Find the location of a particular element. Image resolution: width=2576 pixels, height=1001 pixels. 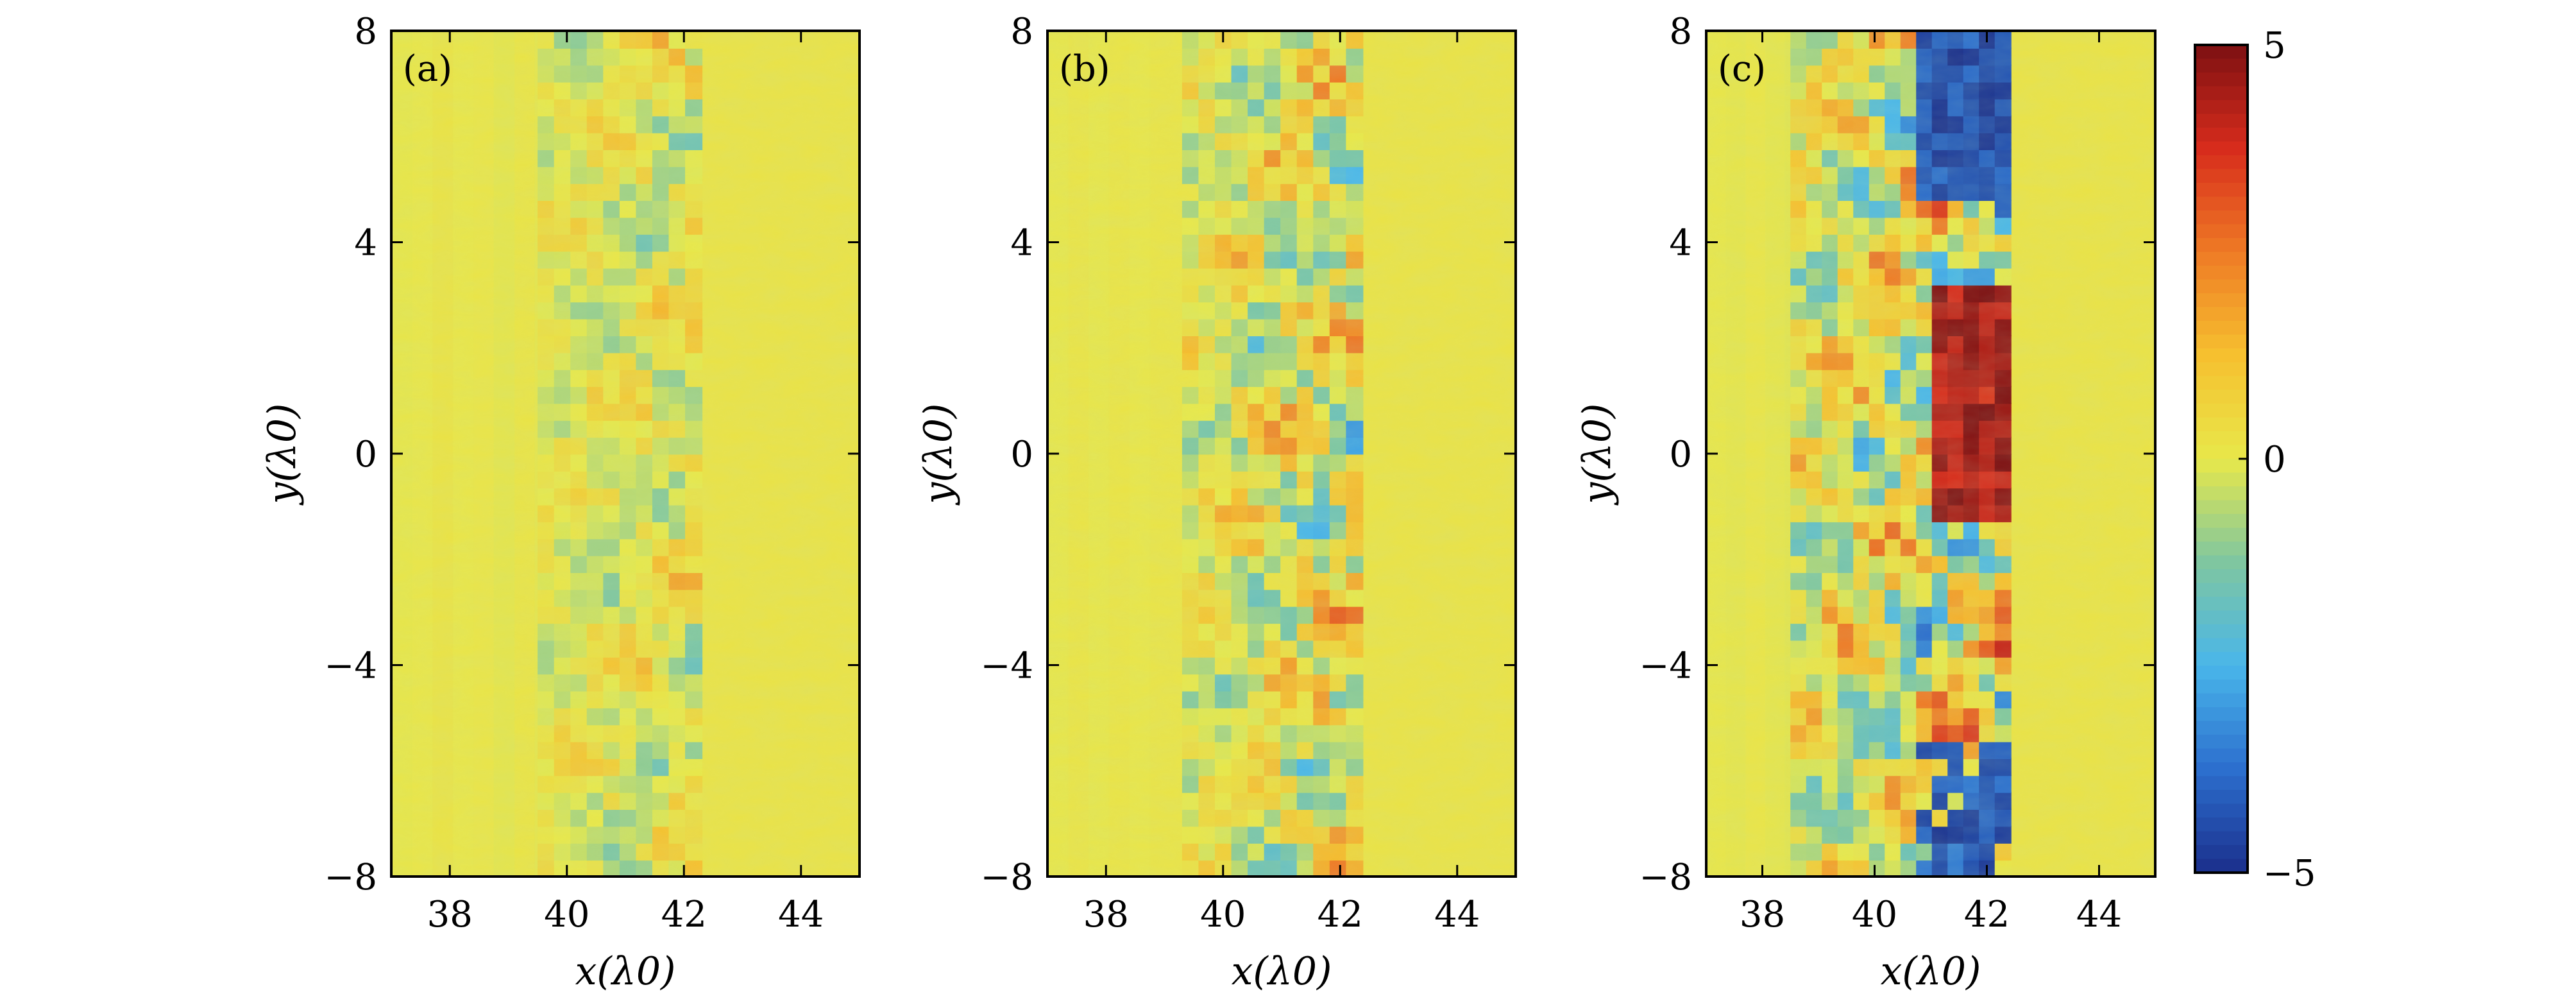

colorbar-tick-label: 0 is located at coordinates (2274, 460).